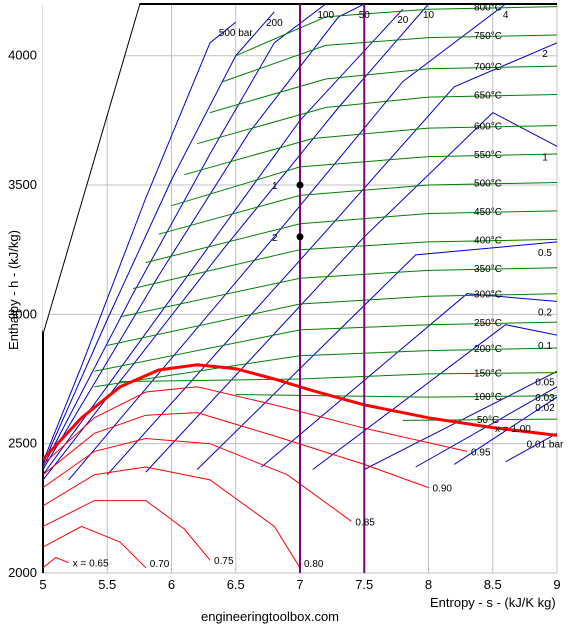 The width and height of the screenshot is (582, 624). I want to click on y-tick-label: 2000, so click(22, 572).